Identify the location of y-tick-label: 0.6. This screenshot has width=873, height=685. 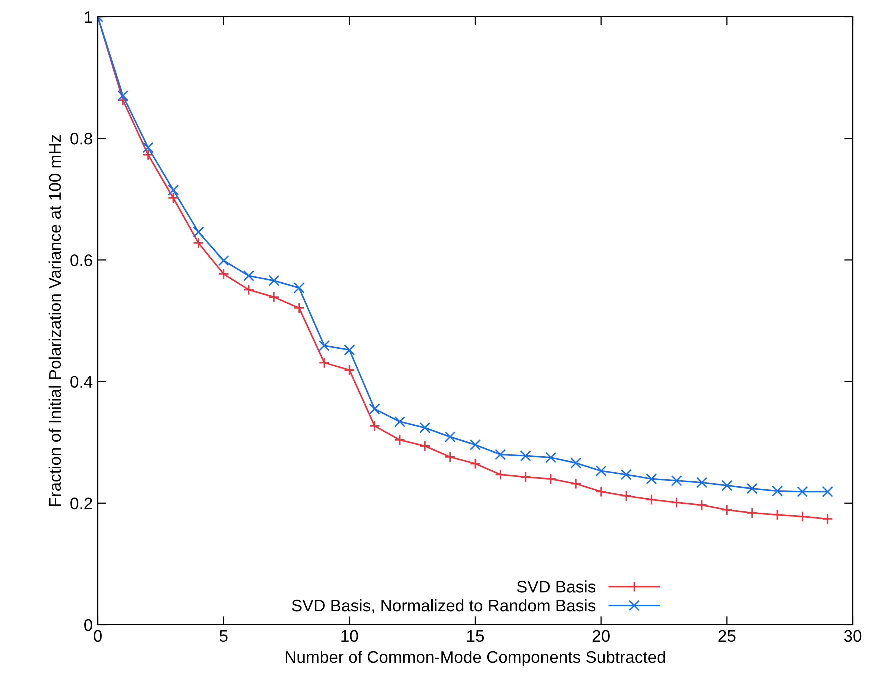
(81, 260).